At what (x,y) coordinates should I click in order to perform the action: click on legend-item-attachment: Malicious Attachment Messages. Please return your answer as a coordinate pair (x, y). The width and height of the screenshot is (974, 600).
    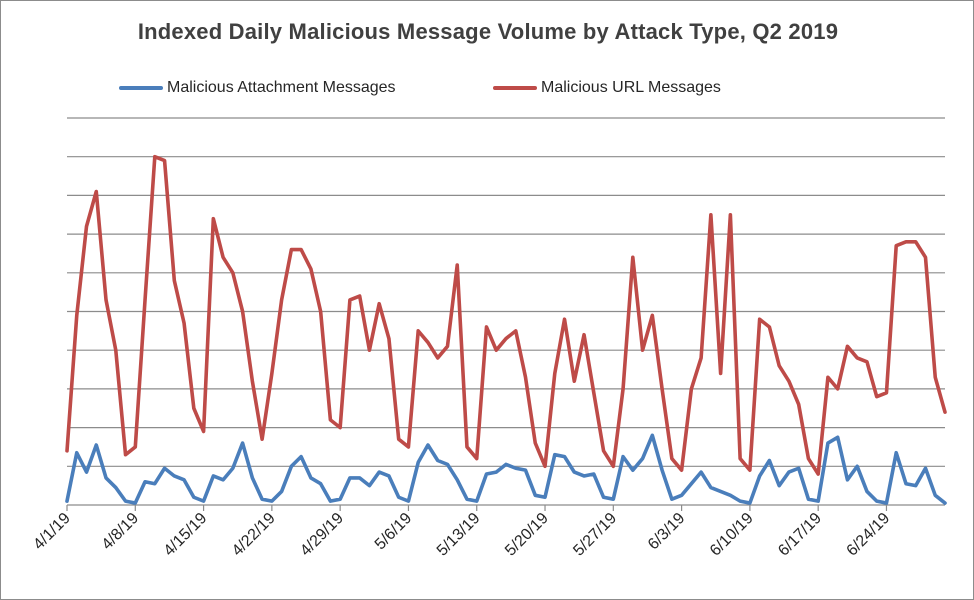
    Looking at the image, I should click on (257, 88).